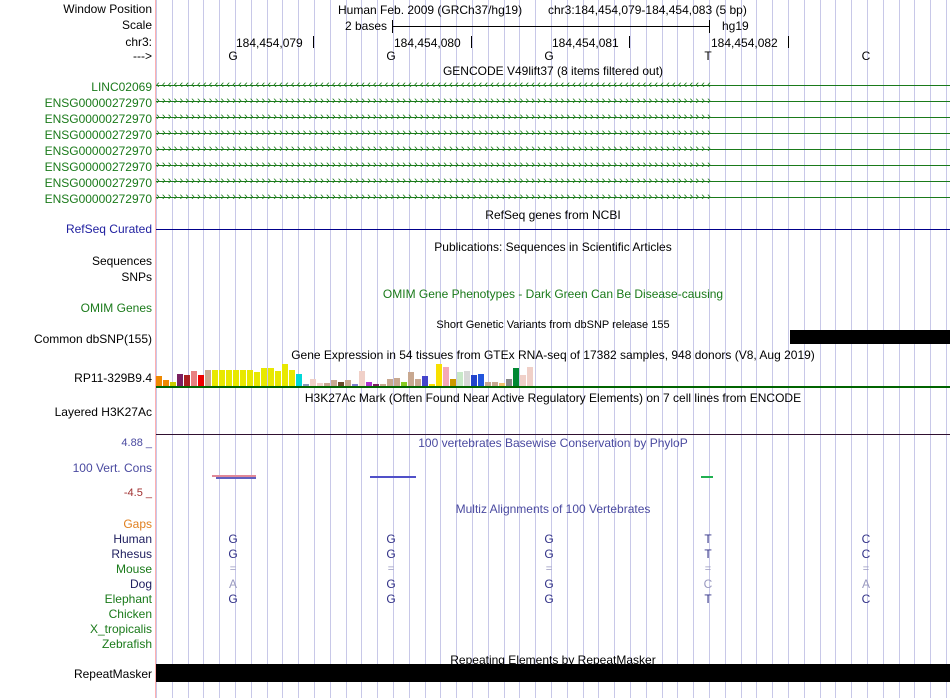  Describe the element at coordinates (121, 261) in the screenshot. I see `publications-sequences-label: Sequences` at that location.